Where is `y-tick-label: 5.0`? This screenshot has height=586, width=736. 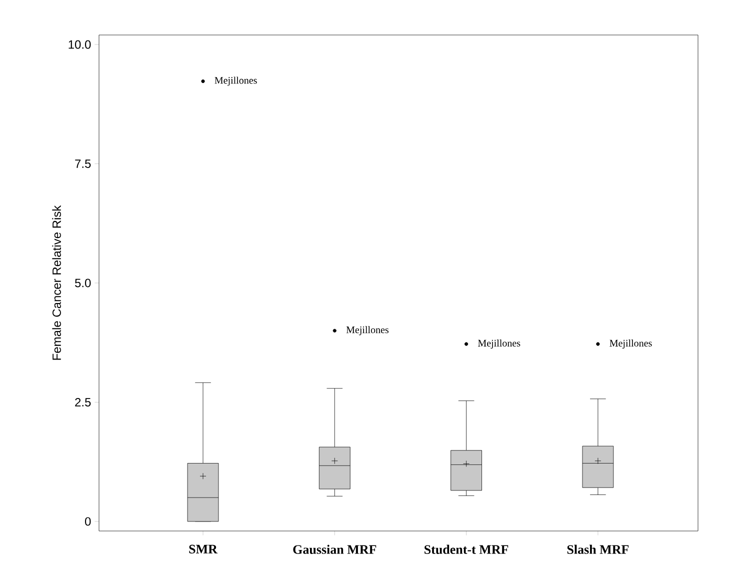
y-tick-label: 5.0 is located at coordinates (83, 283).